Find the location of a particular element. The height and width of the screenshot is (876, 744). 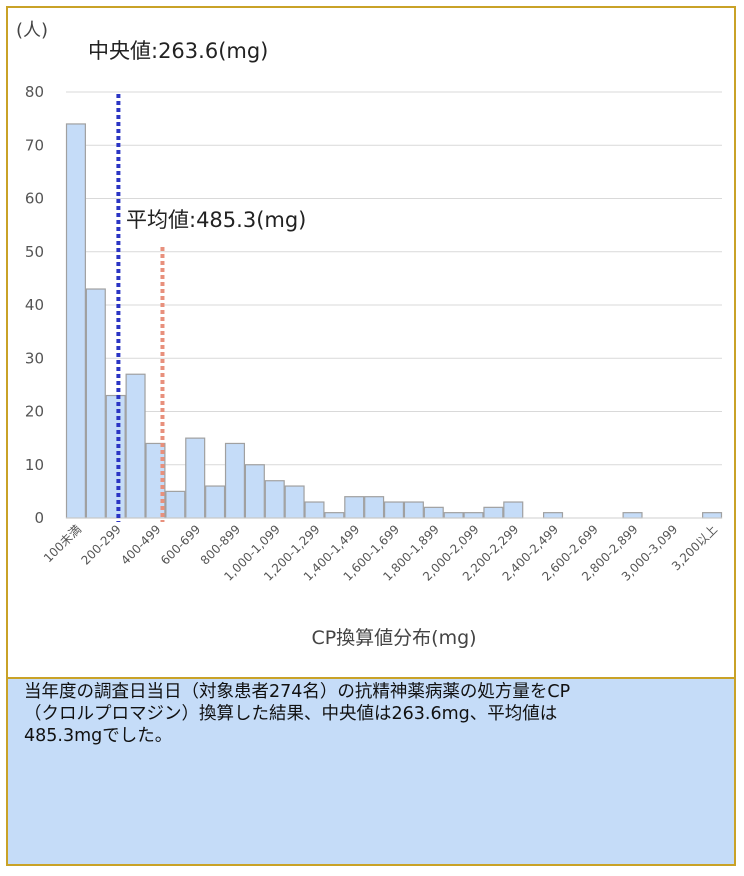

y-axis-unit-label: (人) is located at coordinates (32, 30).